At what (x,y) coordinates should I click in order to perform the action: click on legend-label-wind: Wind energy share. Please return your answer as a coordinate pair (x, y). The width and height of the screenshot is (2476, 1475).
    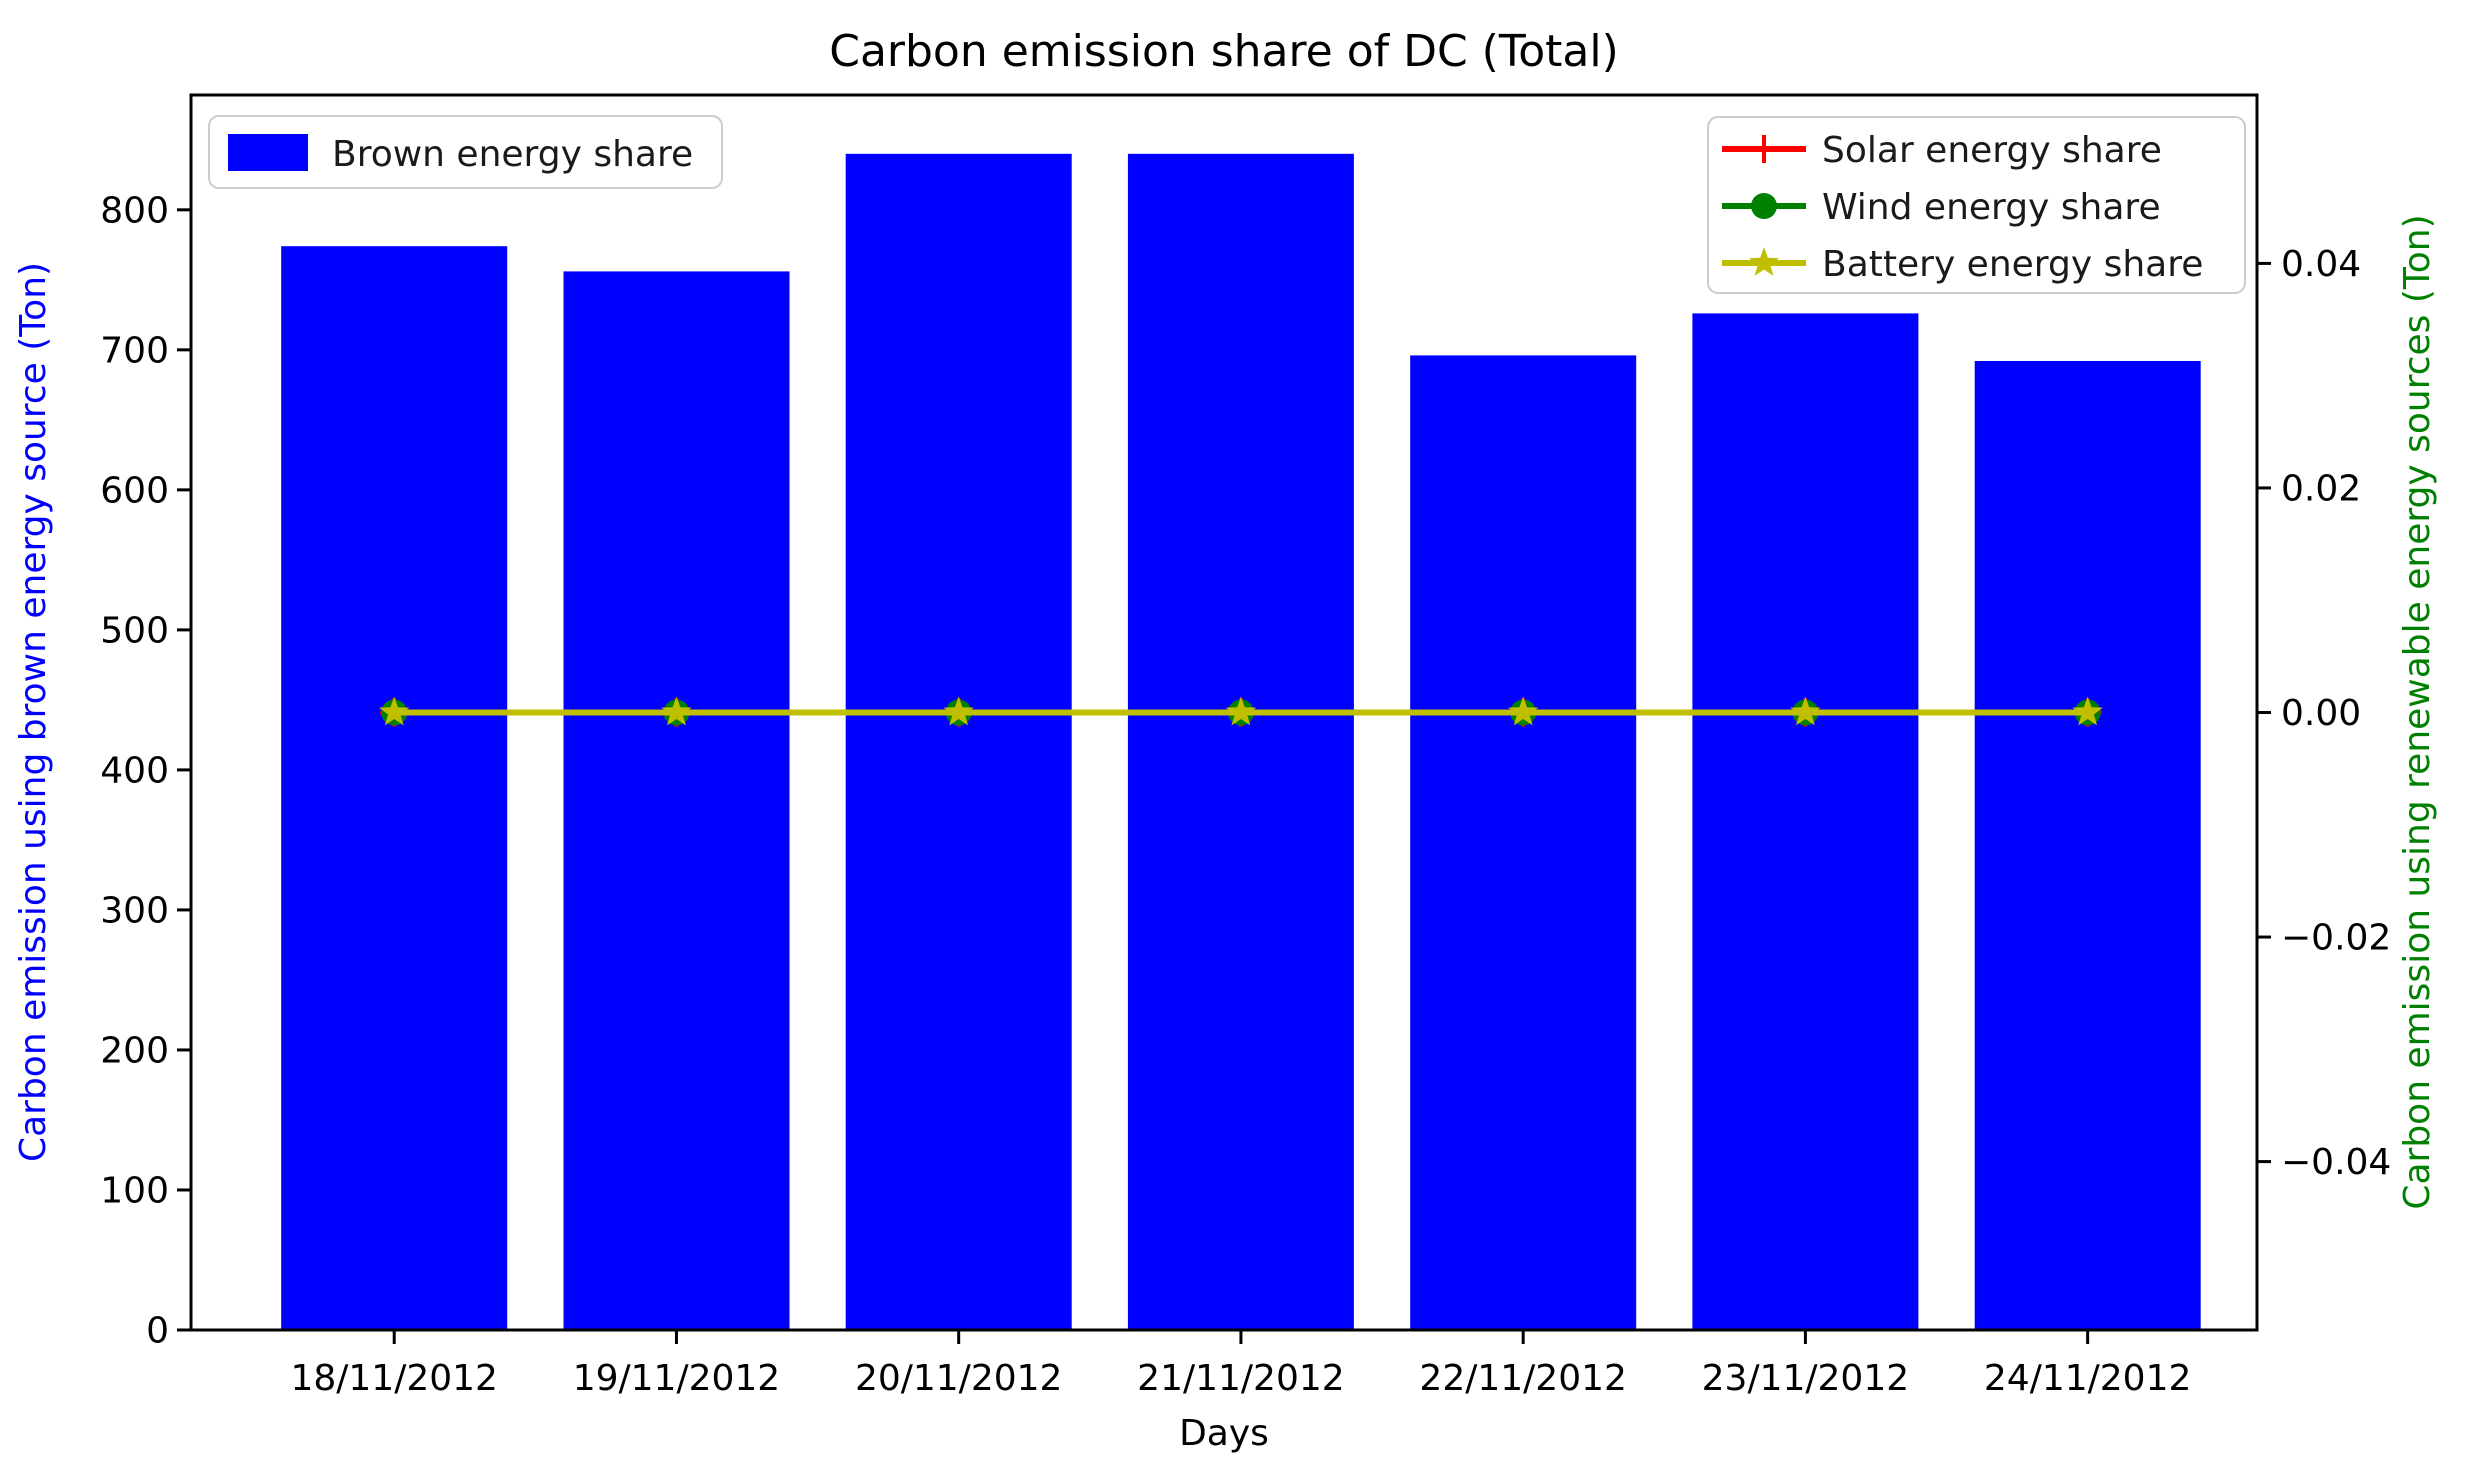
    Looking at the image, I should click on (1991, 207).